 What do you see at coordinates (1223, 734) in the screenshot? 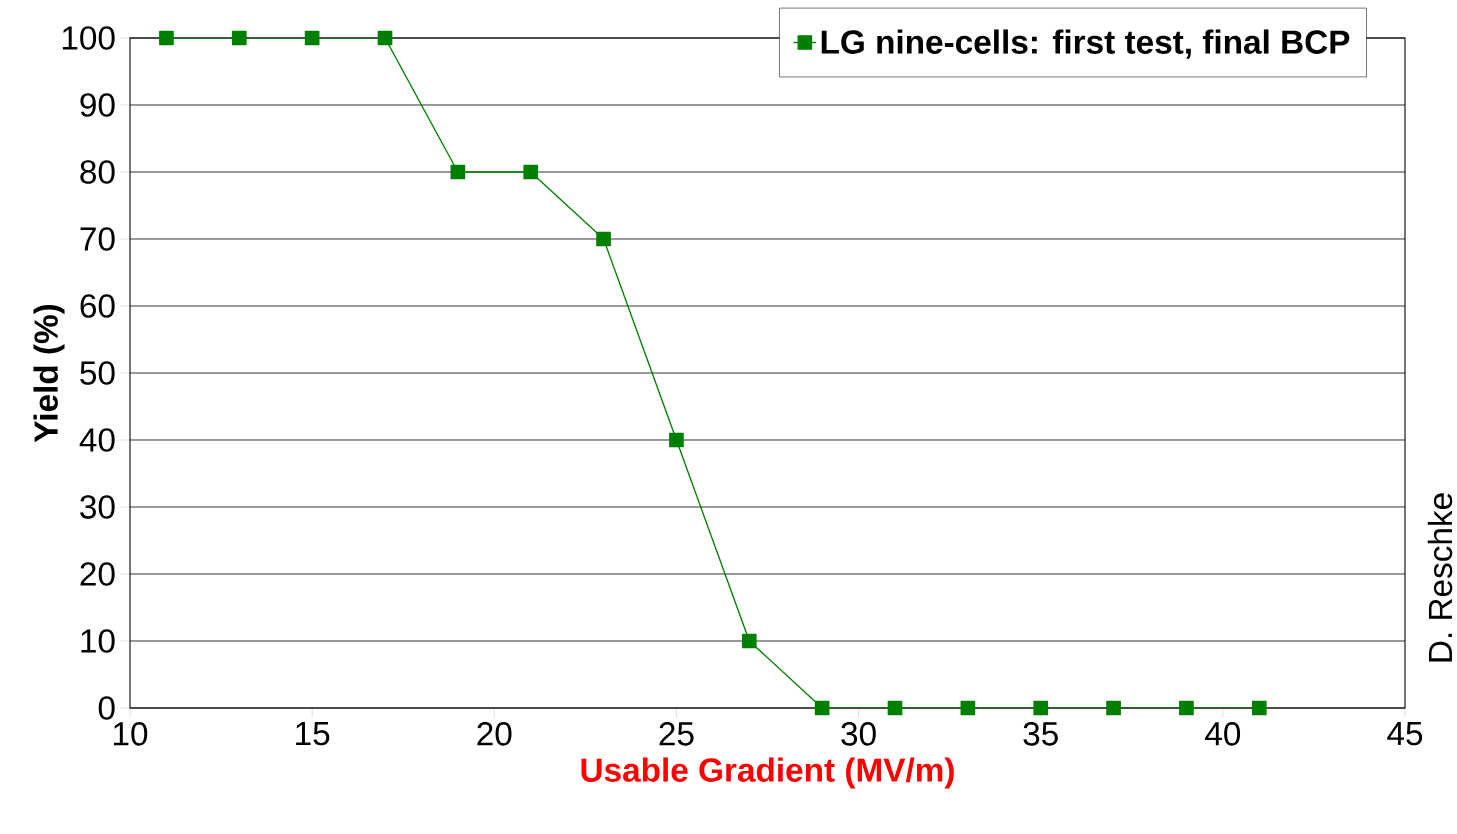
I see `x-tick-label: 40` at bounding box center [1223, 734].